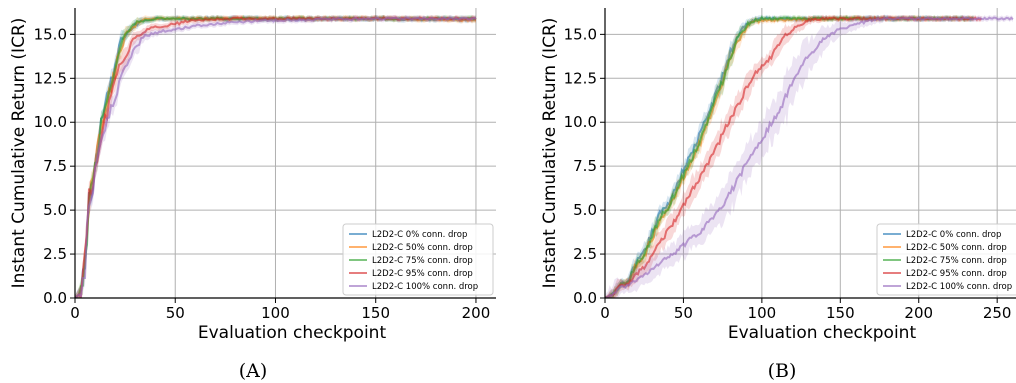 The width and height of the screenshot is (1016, 383). Describe the element at coordinates (253, 371) in the screenshot. I see `panel-label: (A)` at that location.